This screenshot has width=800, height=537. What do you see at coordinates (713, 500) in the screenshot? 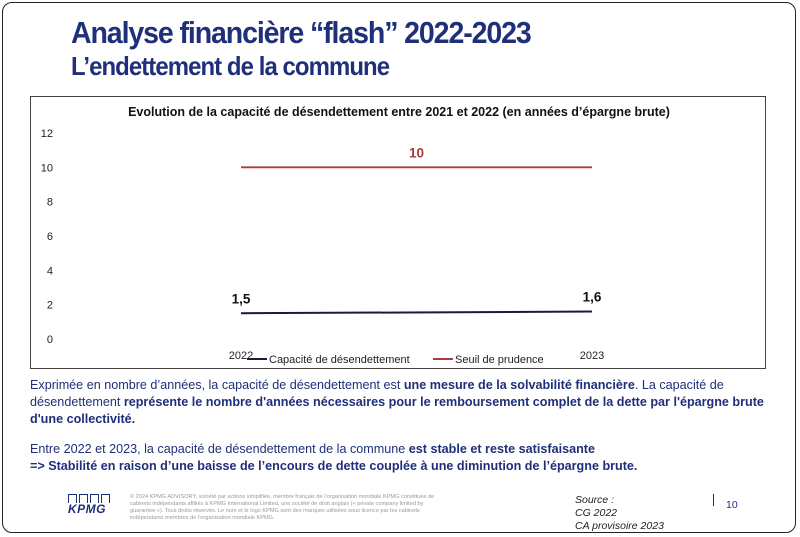
I see `footer-separator` at bounding box center [713, 500].